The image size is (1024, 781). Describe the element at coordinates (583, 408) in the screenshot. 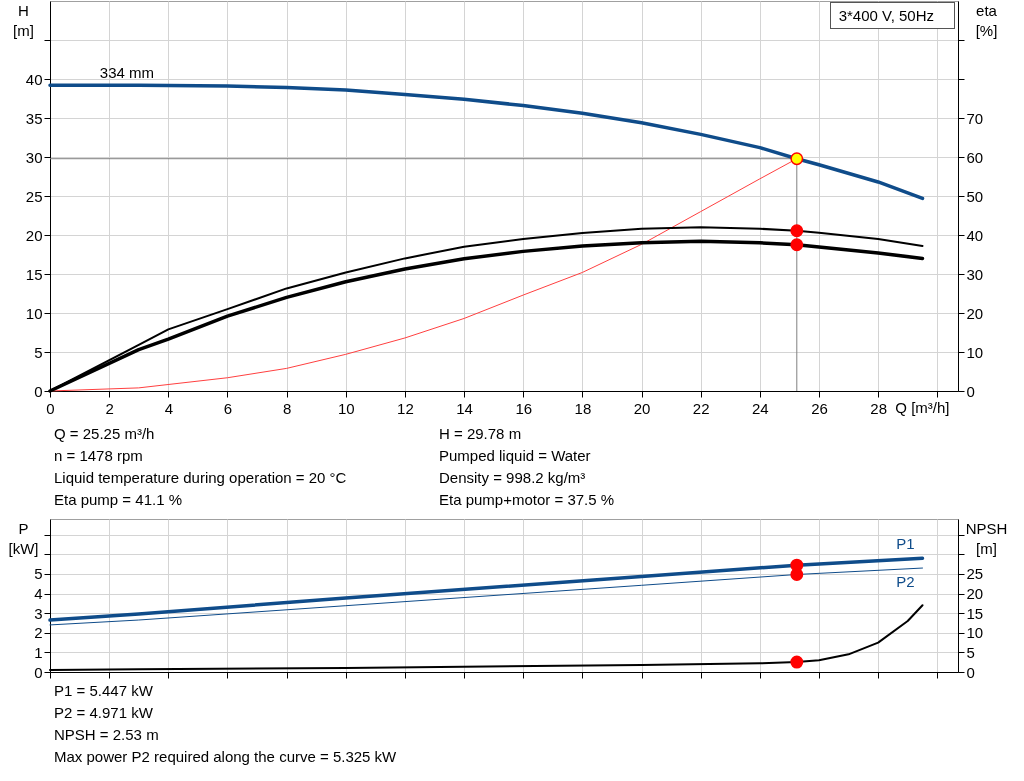

I see `x-tick-label: 18` at that location.